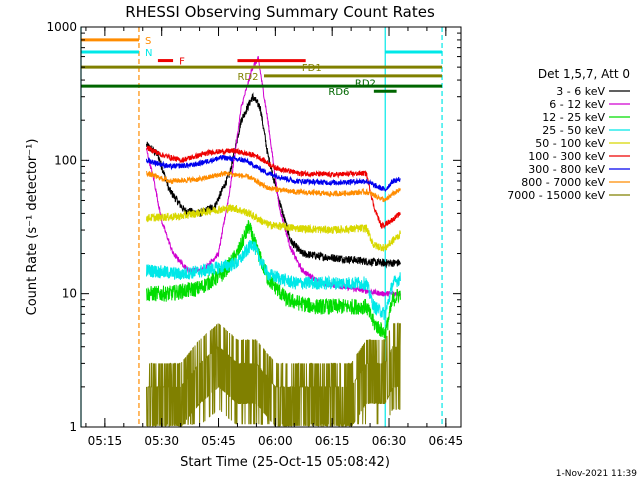  Describe the element at coordinates (556, 195) in the screenshot. I see `legend-label-7000-15000-kev: 7000 - 15000 keV` at that location.